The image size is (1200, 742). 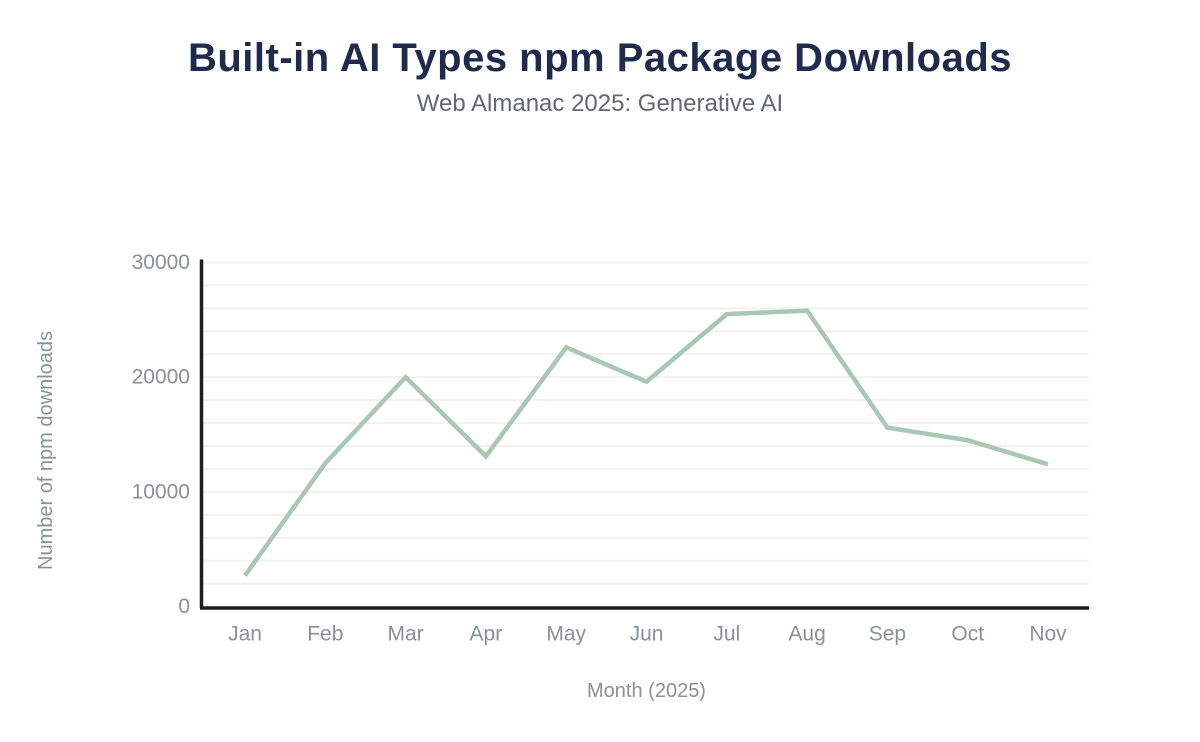 I want to click on y-tick-label-10000: 10000, so click(x=161, y=491).